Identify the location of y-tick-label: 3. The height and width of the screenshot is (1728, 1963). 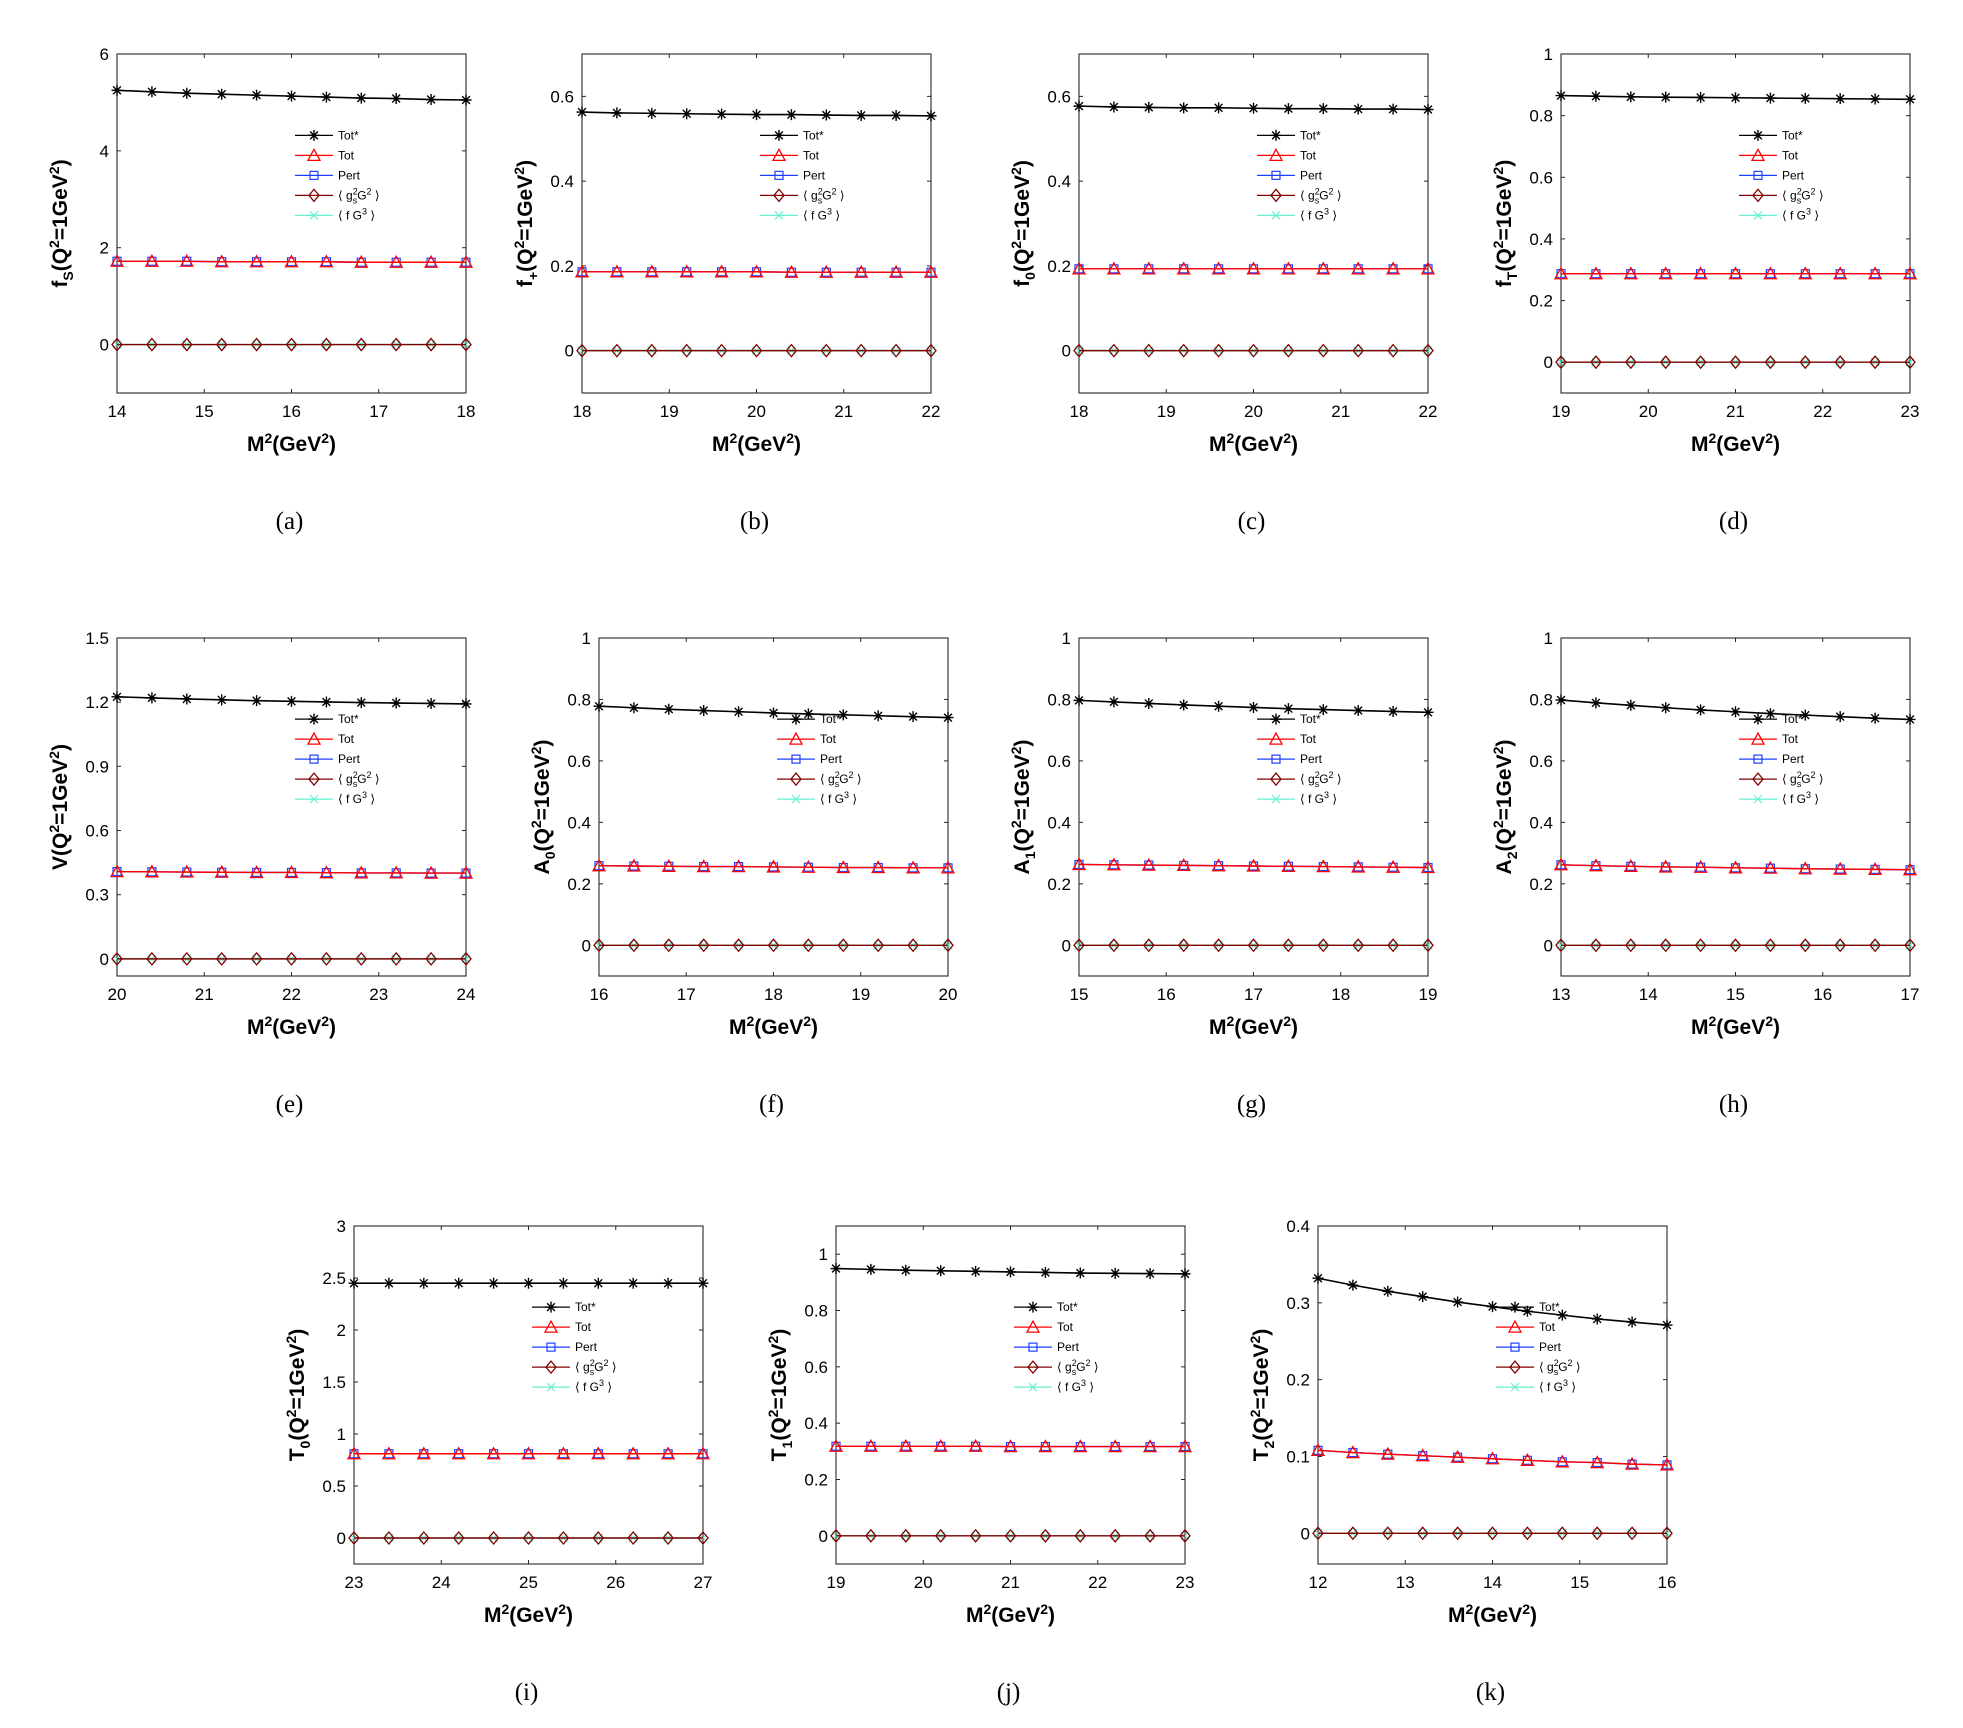
(341, 1226).